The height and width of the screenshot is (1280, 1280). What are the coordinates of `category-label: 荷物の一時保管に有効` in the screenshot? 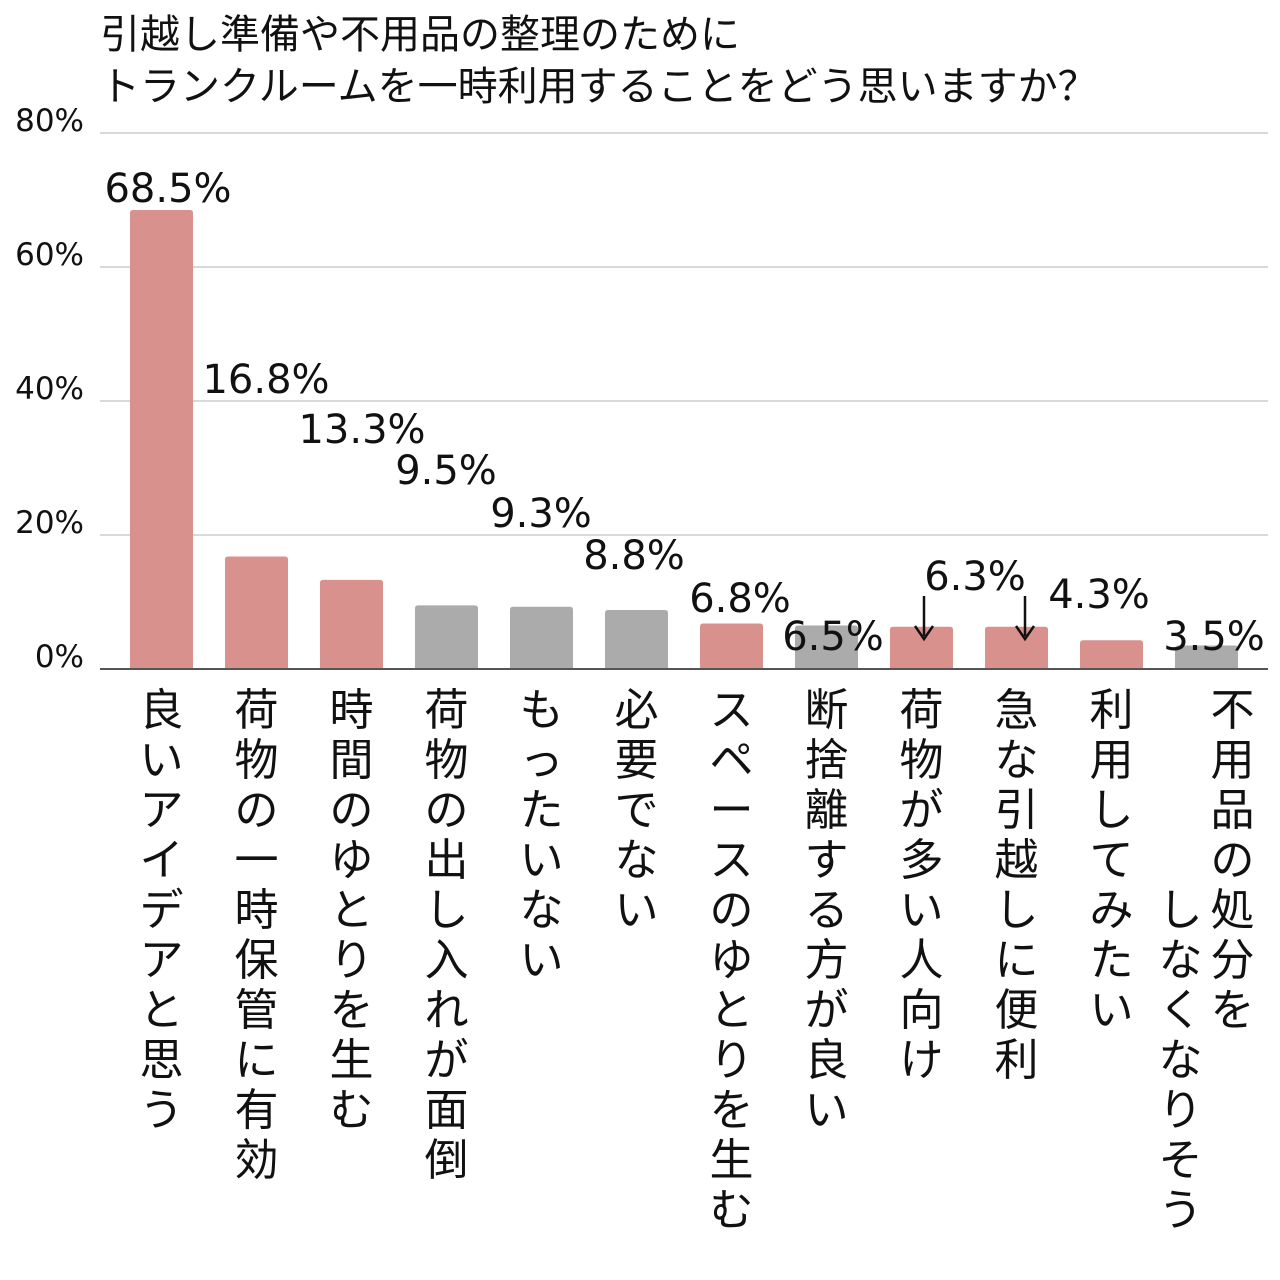 It's located at (257, 935).